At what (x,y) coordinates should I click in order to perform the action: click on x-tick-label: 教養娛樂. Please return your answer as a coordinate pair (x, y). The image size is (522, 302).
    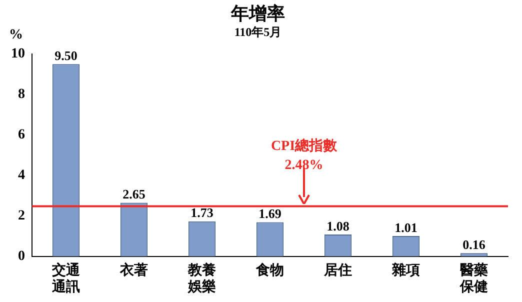
    Looking at the image, I should click on (201, 278).